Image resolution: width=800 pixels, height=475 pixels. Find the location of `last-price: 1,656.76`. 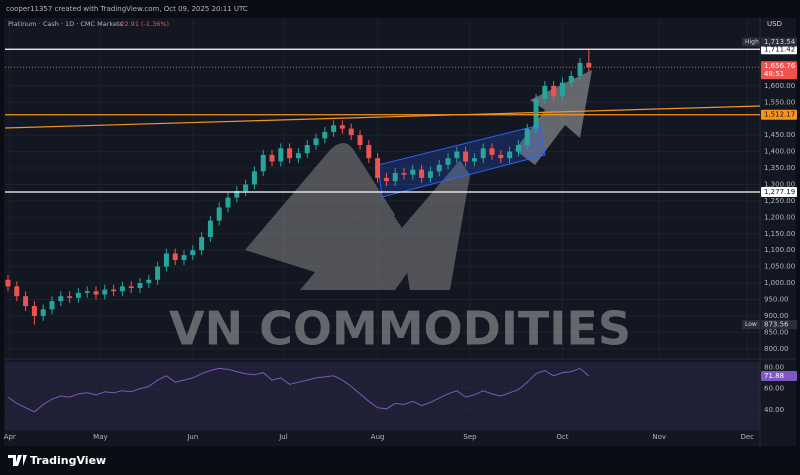

last-price: 1,656.76 is located at coordinates (780, 66).